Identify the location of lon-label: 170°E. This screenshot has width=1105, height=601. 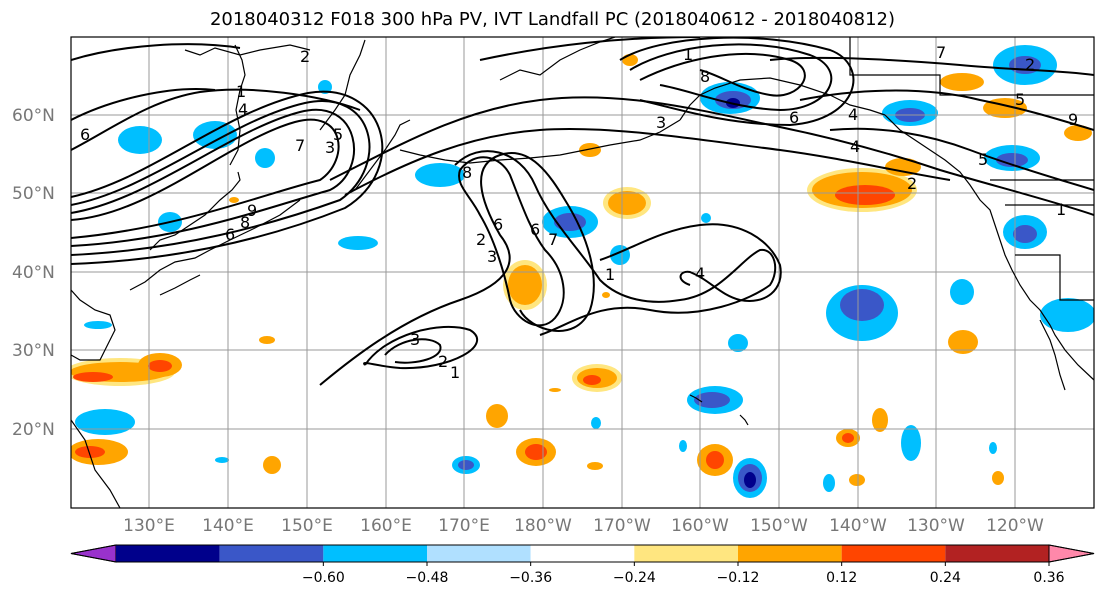
(464, 526).